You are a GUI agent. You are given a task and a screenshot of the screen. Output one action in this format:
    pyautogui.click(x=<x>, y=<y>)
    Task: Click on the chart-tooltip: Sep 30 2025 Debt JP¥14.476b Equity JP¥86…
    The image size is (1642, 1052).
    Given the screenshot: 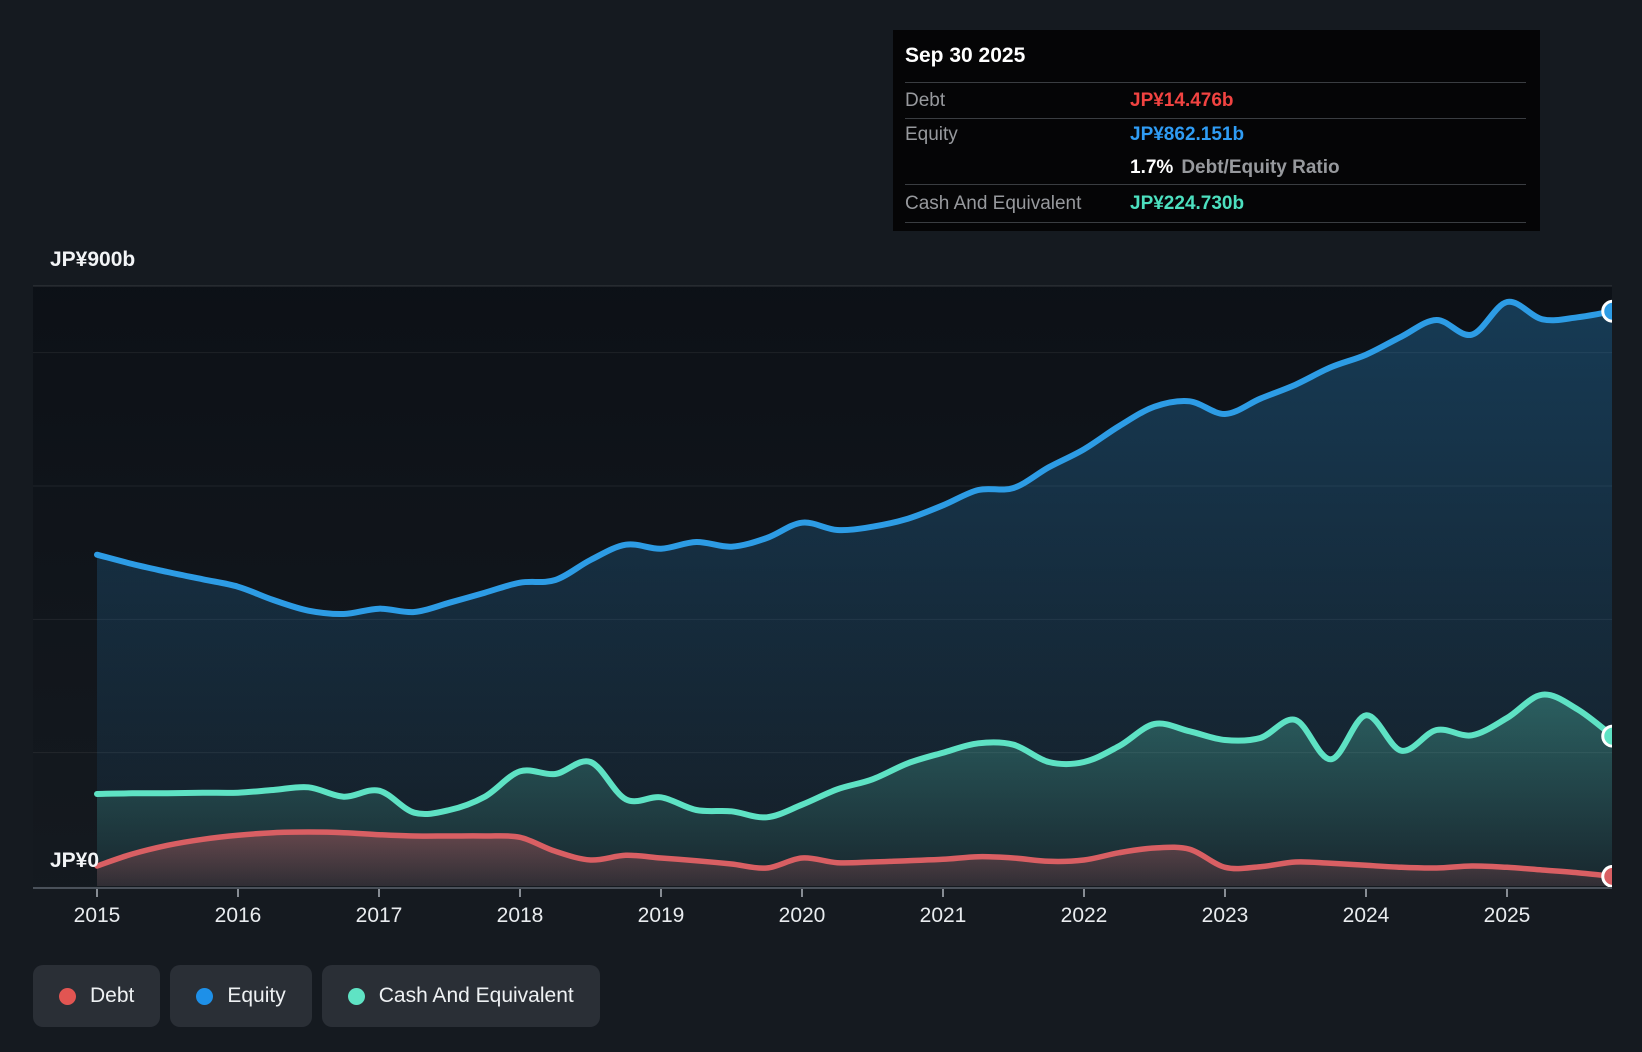 What is the action you would take?
    pyautogui.click(x=1216, y=130)
    